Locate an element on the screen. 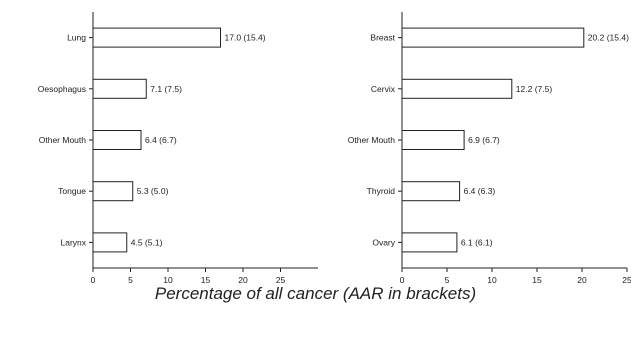 This screenshot has width=631, height=342. x-tick-label-2-0: 0 is located at coordinates (402, 280).